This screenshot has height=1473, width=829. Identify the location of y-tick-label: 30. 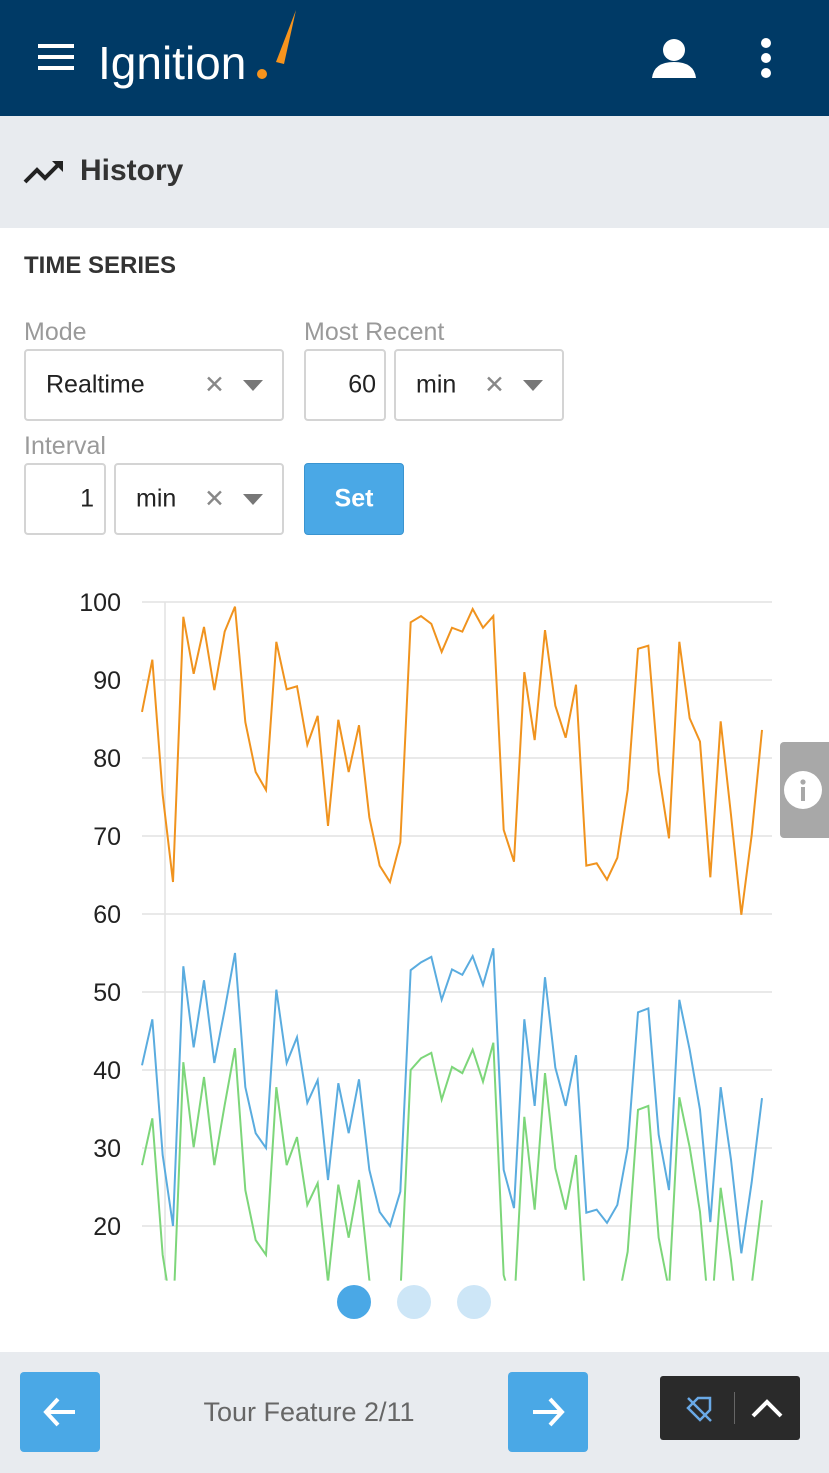
(107, 1149).